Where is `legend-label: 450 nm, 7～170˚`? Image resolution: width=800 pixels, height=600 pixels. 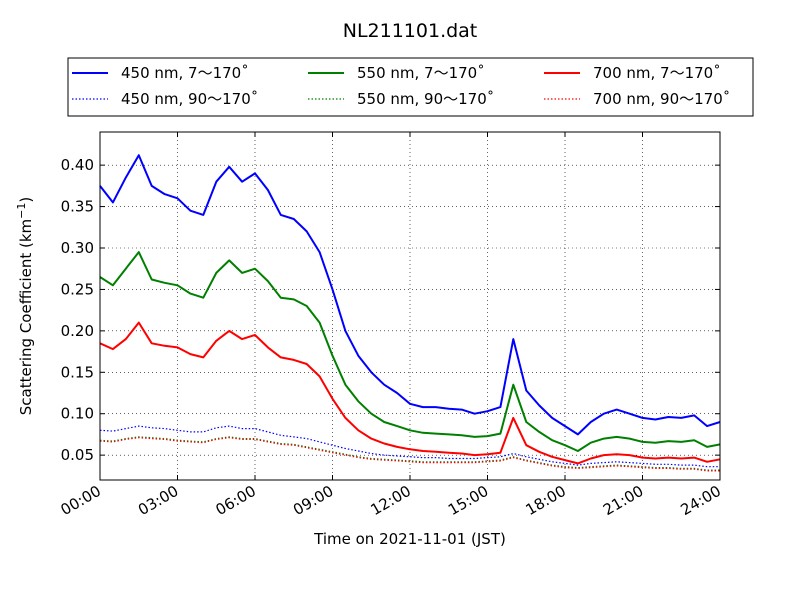 legend-label: 450 nm, 7～170˚ is located at coordinates (185, 73).